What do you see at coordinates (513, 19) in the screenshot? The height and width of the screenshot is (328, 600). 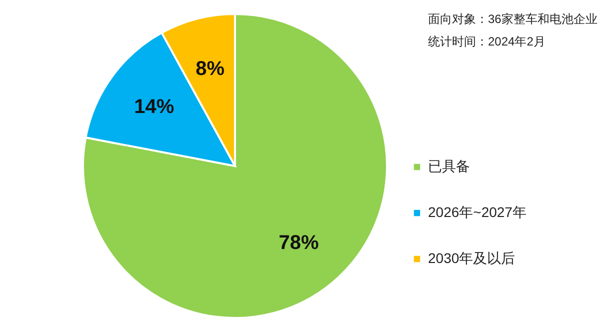 I see `text: 面向对象：36家整车和电池企业` at bounding box center [513, 19].